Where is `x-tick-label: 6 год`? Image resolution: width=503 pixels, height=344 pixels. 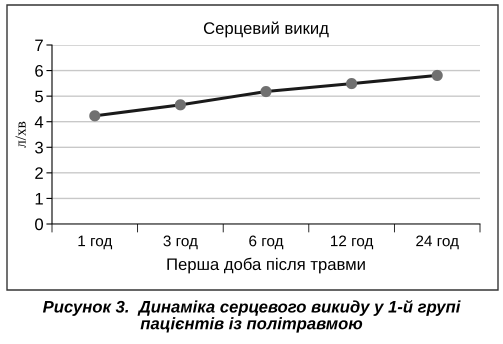
x-tick-label: 6 год is located at coordinates (266, 243).